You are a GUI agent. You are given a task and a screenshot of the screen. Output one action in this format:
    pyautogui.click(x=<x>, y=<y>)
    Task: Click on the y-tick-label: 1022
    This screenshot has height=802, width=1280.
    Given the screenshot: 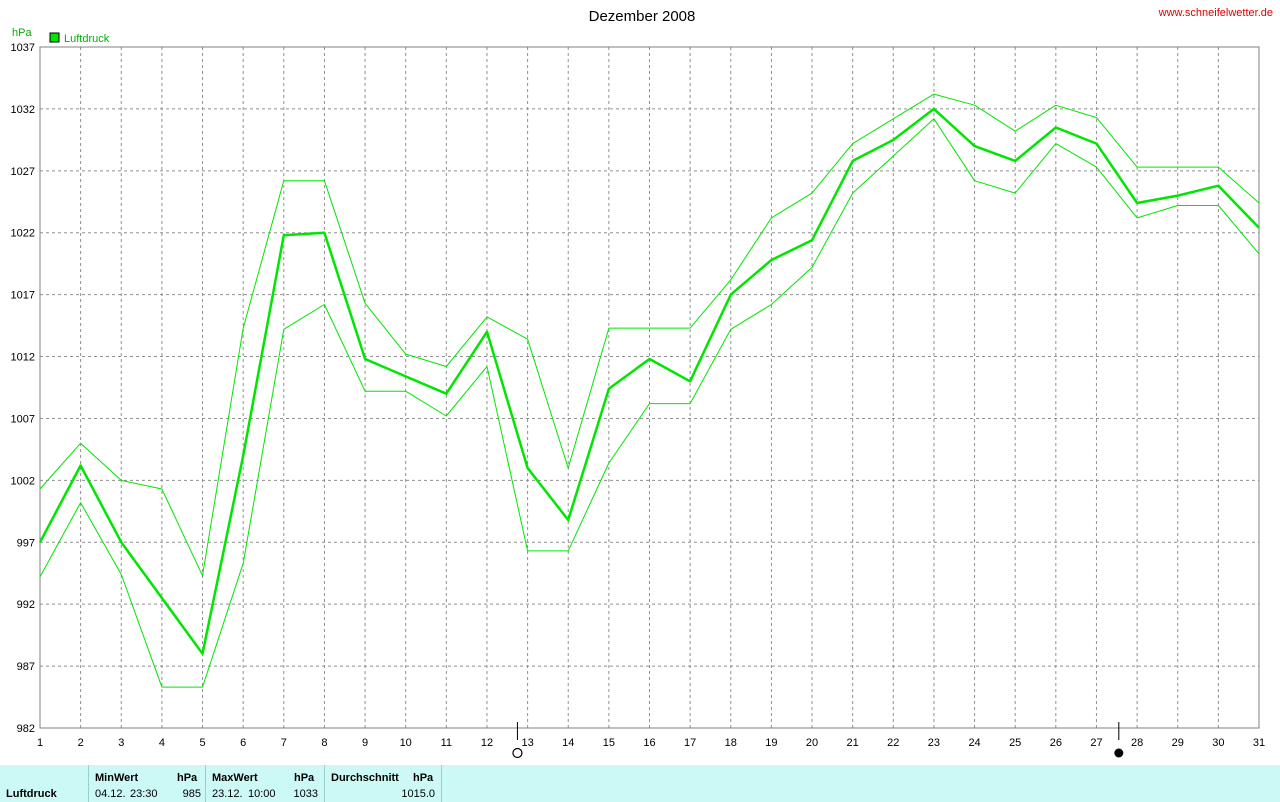 What is the action you would take?
    pyautogui.click(x=23, y=234)
    